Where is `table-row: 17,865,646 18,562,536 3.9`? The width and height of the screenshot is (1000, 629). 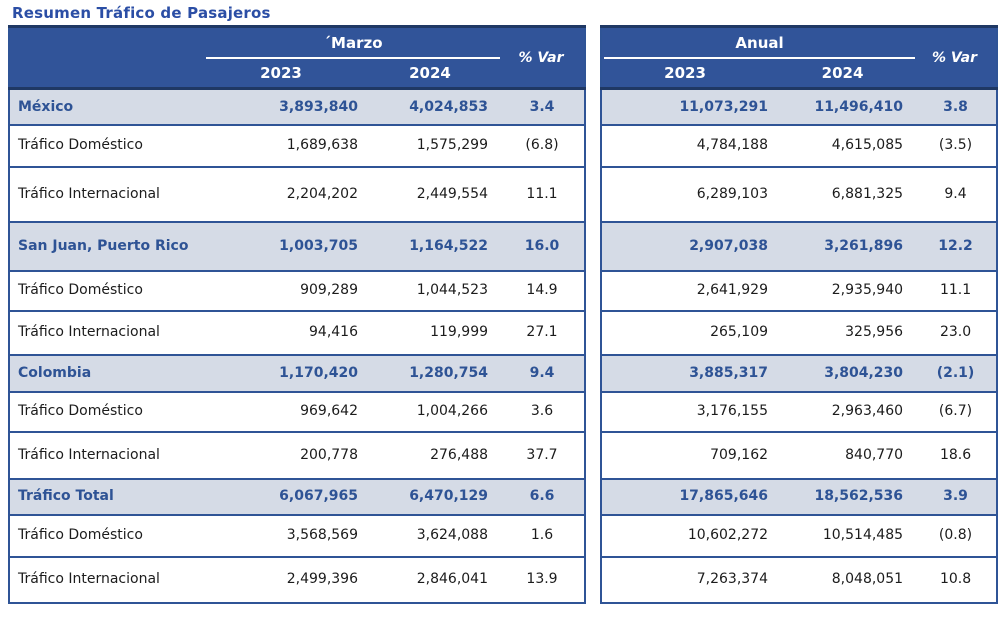 table-row: 17,865,646 18,562,536 3.9 is located at coordinates (799, 496).